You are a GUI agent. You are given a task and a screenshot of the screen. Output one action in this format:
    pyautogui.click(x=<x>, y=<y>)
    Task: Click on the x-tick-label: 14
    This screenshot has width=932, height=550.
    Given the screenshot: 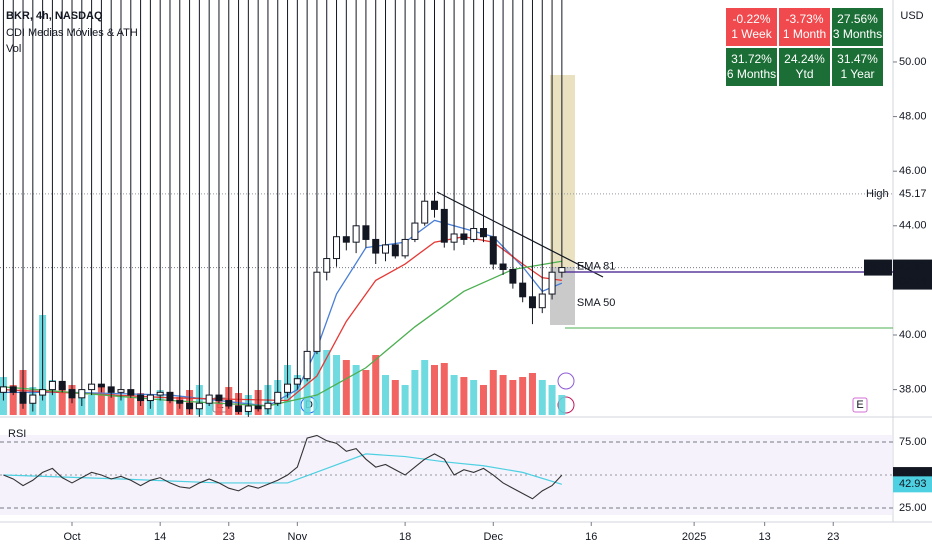 What is the action you would take?
    pyautogui.click(x=160, y=537)
    